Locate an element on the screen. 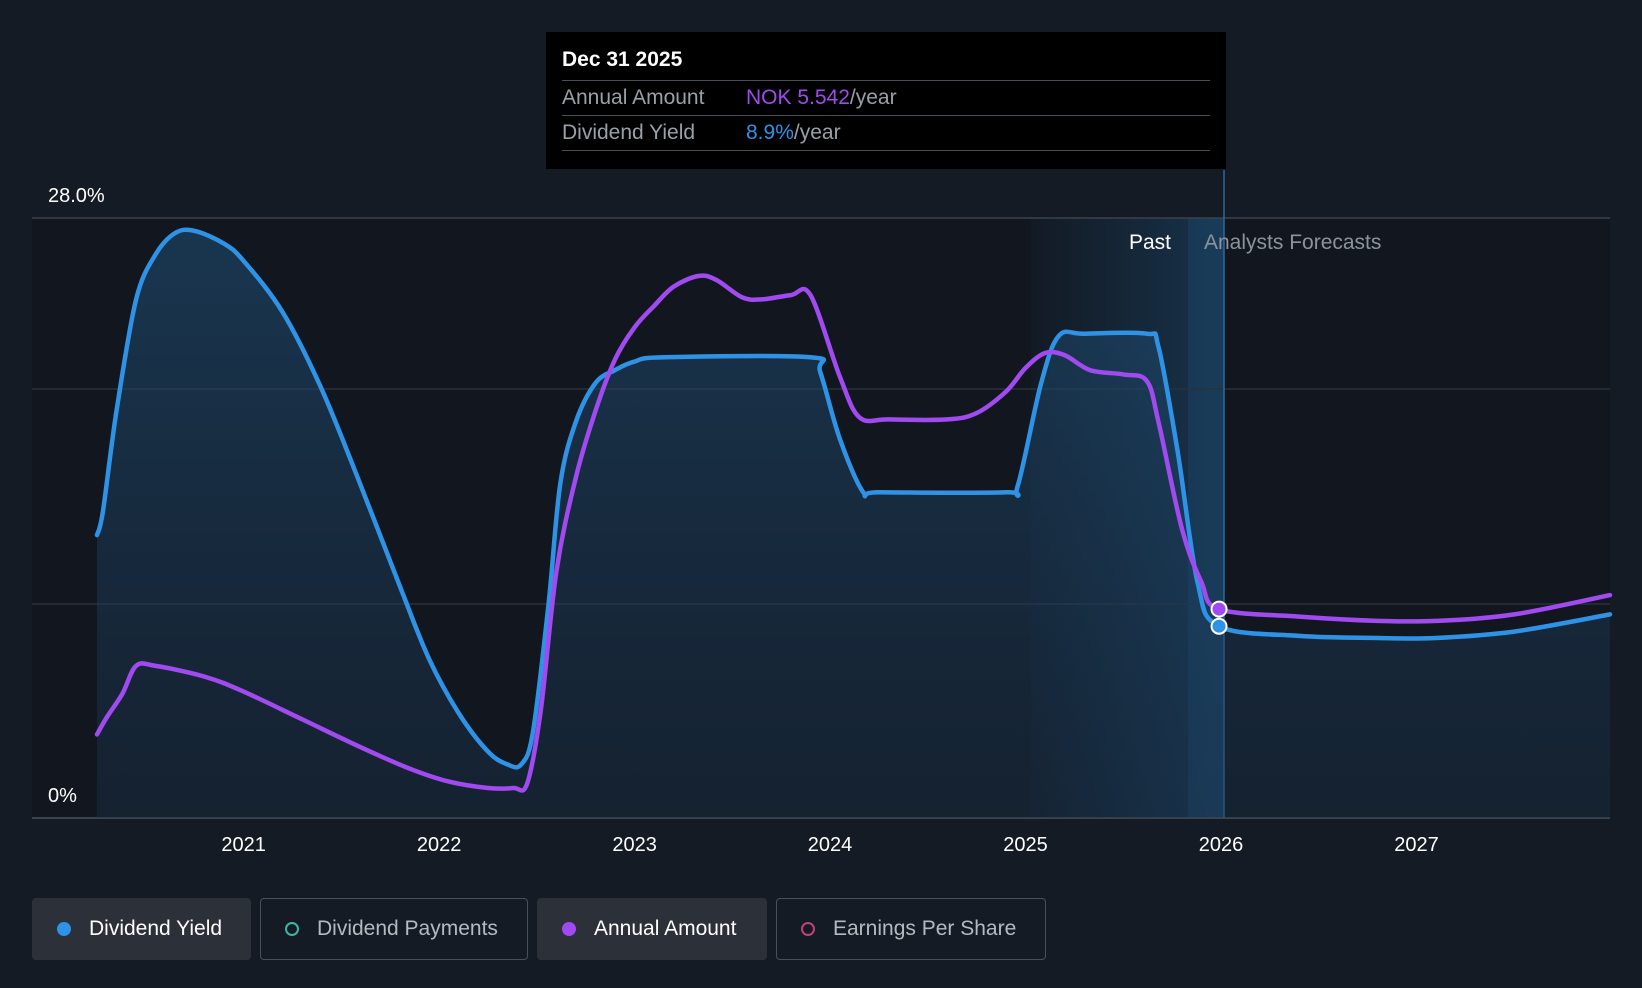 The height and width of the screenshot is (988, 1642). x-tick-label-2024: 2024 is located at coordinates (830, 845).